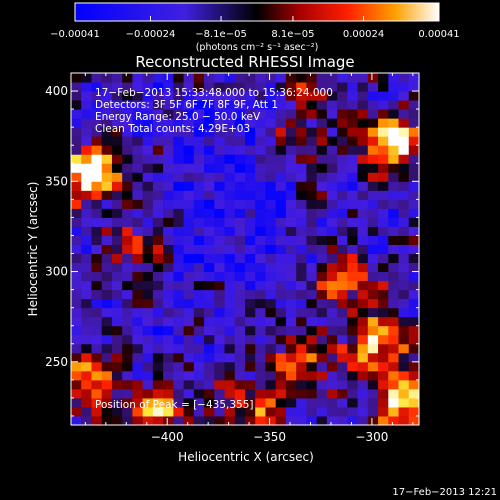 The width and height of the screenshot is (500, 500). Describe the element at coordinates (438, 34) in the screenshot. I see `colorbar-tick-label: 0.00041` at that location.